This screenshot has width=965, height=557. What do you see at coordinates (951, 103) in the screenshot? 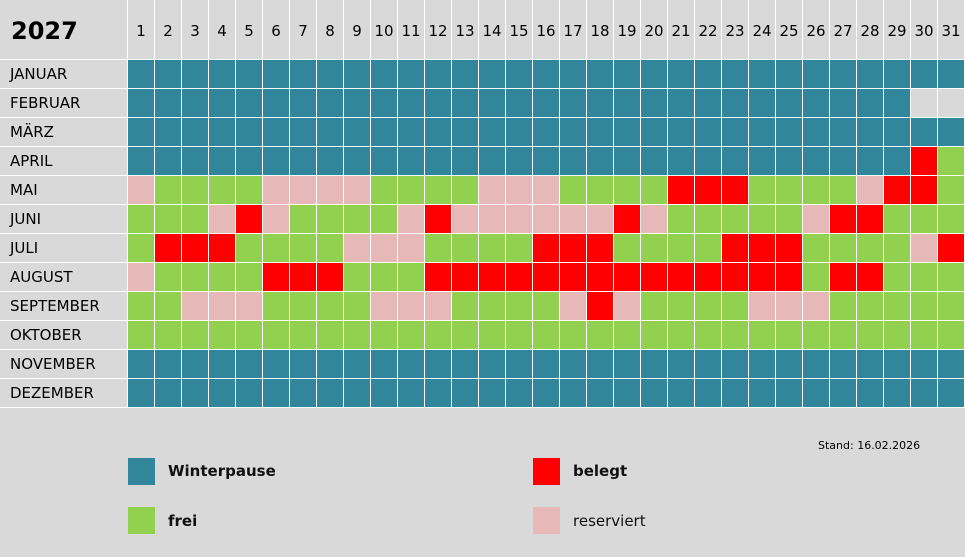
I see `day-cell-na` at bounding box center [951, 103].